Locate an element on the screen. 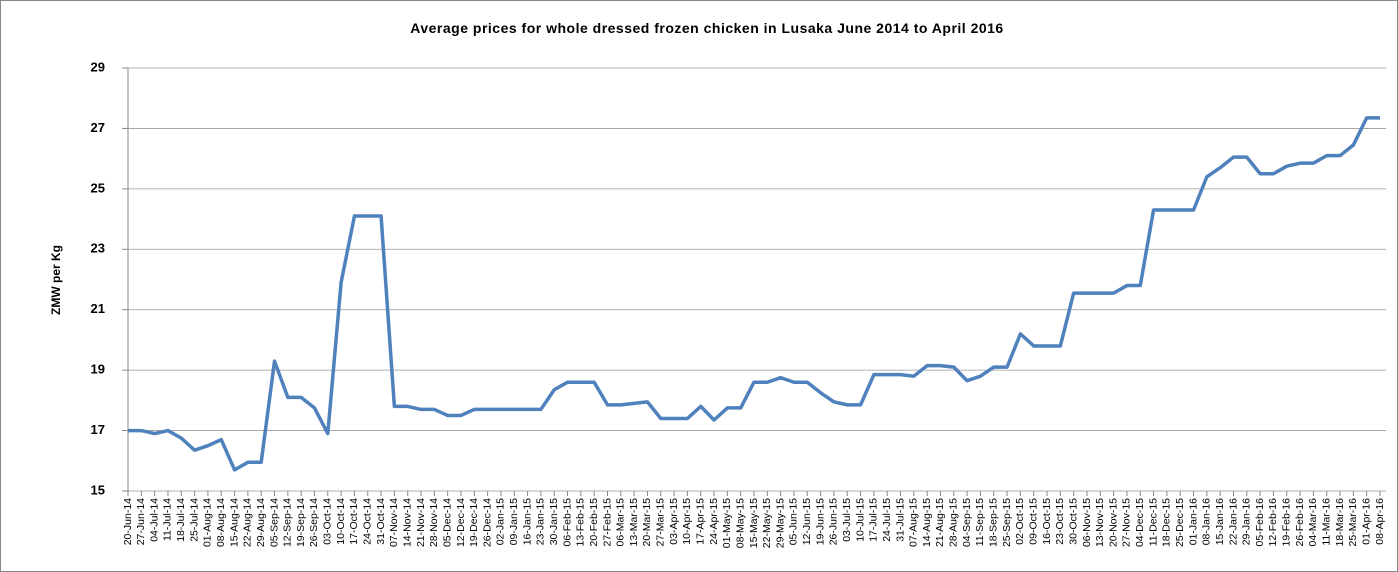  x-tick-label: 22-Jan-16 is located at coordinates (1233, 521).